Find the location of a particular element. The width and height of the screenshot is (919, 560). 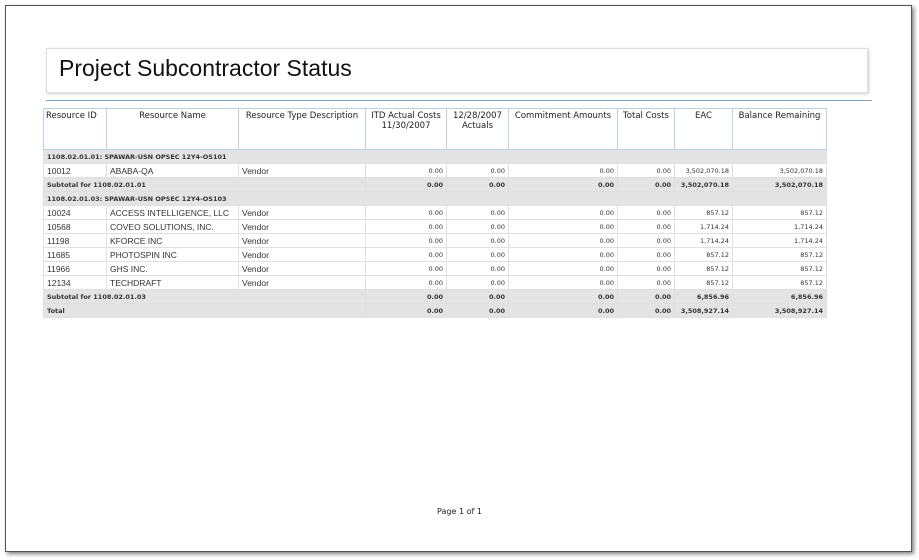

page-number: Page 1 of 1 is located at coordinates (459, 511).